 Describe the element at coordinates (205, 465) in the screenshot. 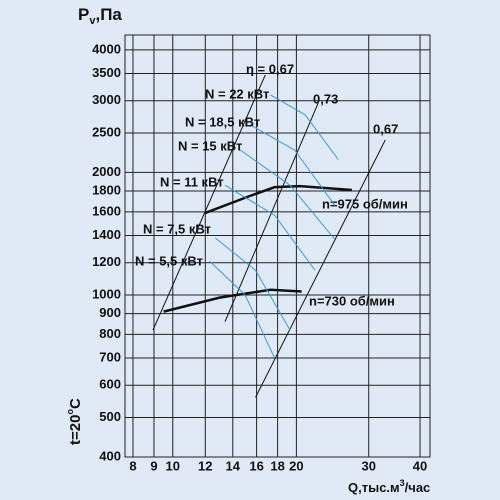

I see `x-tick-label: 12` at that location.